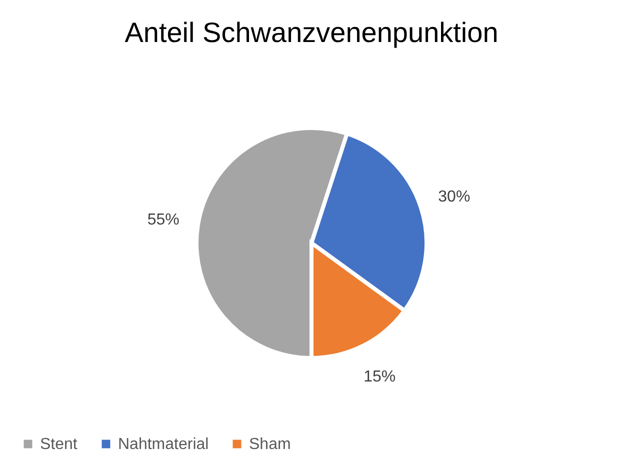  I want to click on chart-title: Anteil Schwanzvenenpunktion, so click(311, 32).